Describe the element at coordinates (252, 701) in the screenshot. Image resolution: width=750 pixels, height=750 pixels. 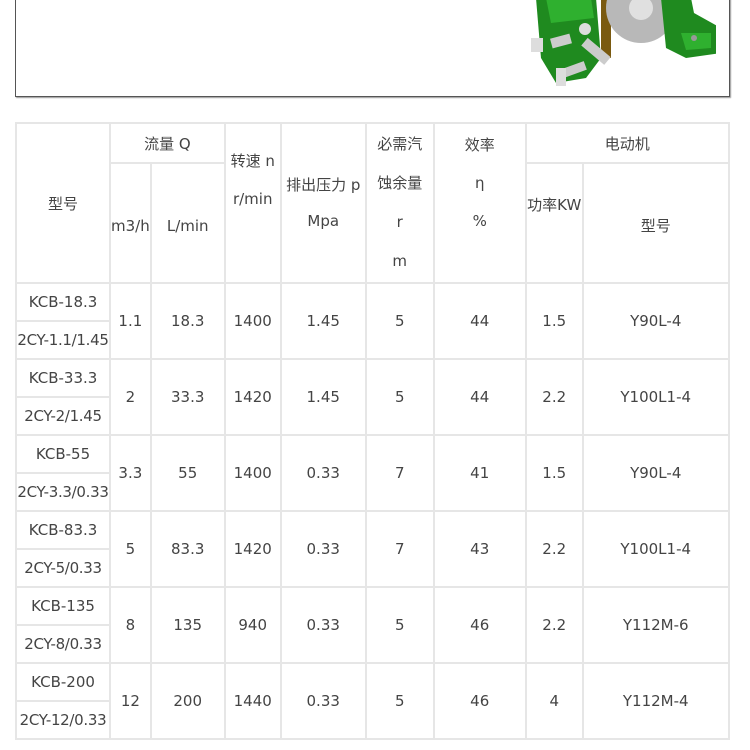
I see `cell-speed: 1440` at that location.